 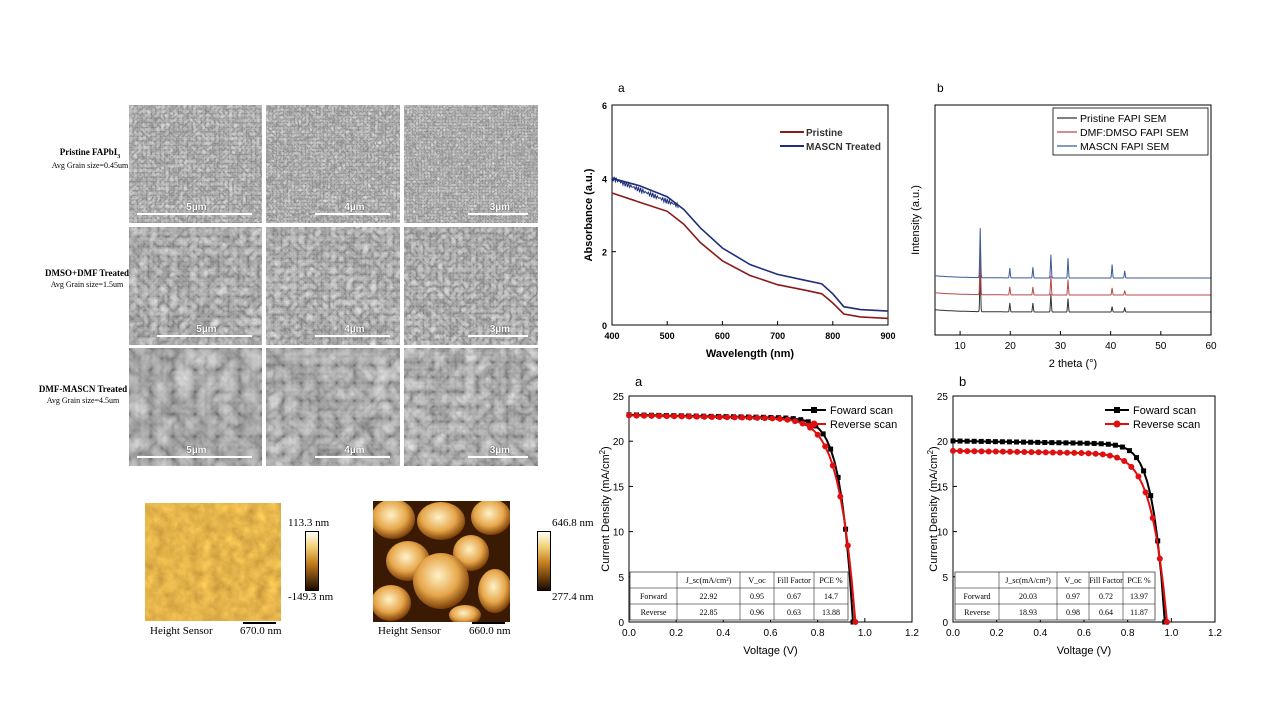 I want to click on legend-label: Pristine FAPI SEM, so click(x=1123, y=119).